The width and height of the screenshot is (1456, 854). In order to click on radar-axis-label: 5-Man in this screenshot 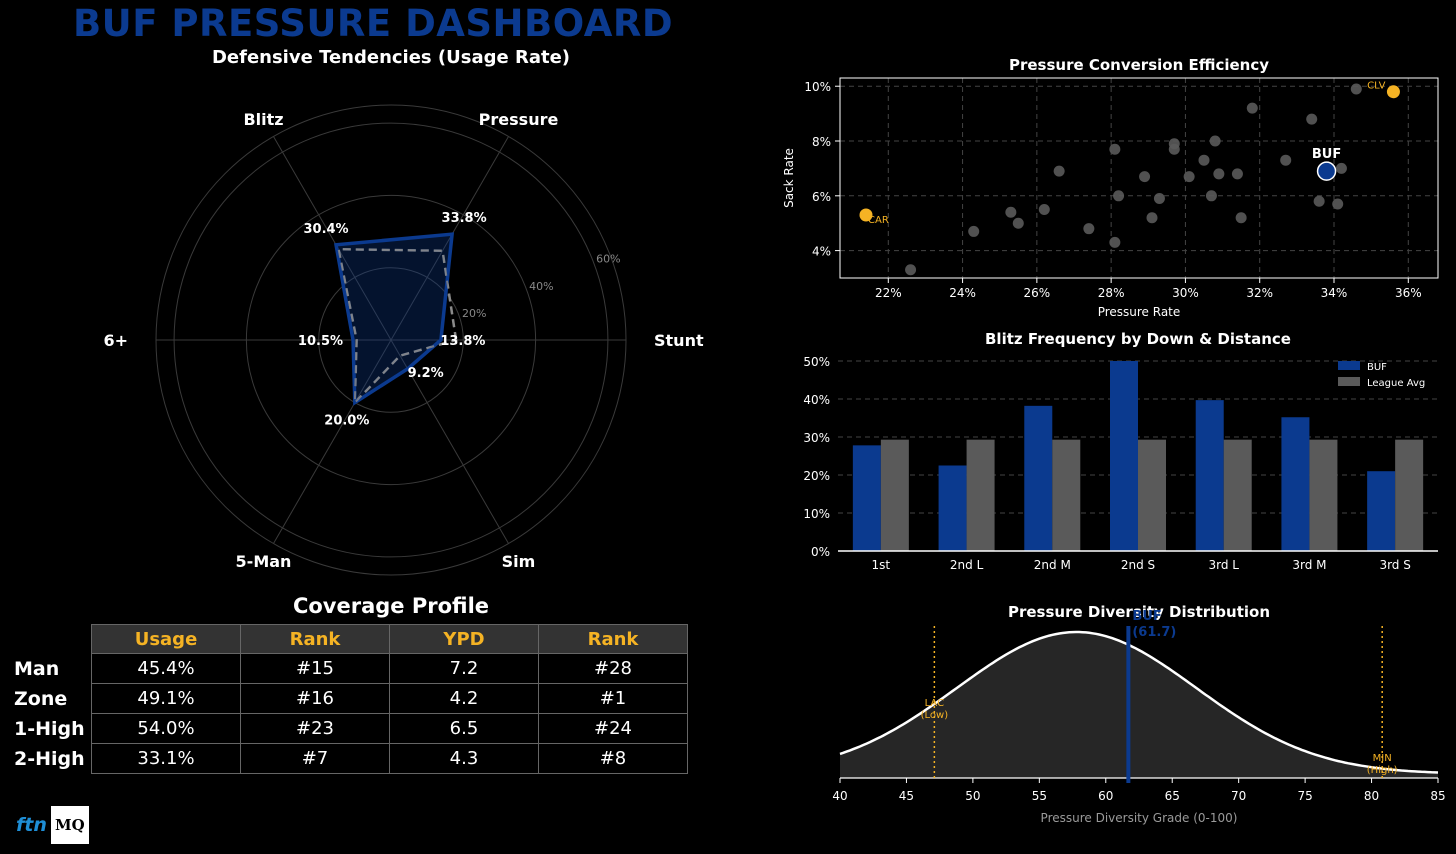, I will do `click(264, 561)`.